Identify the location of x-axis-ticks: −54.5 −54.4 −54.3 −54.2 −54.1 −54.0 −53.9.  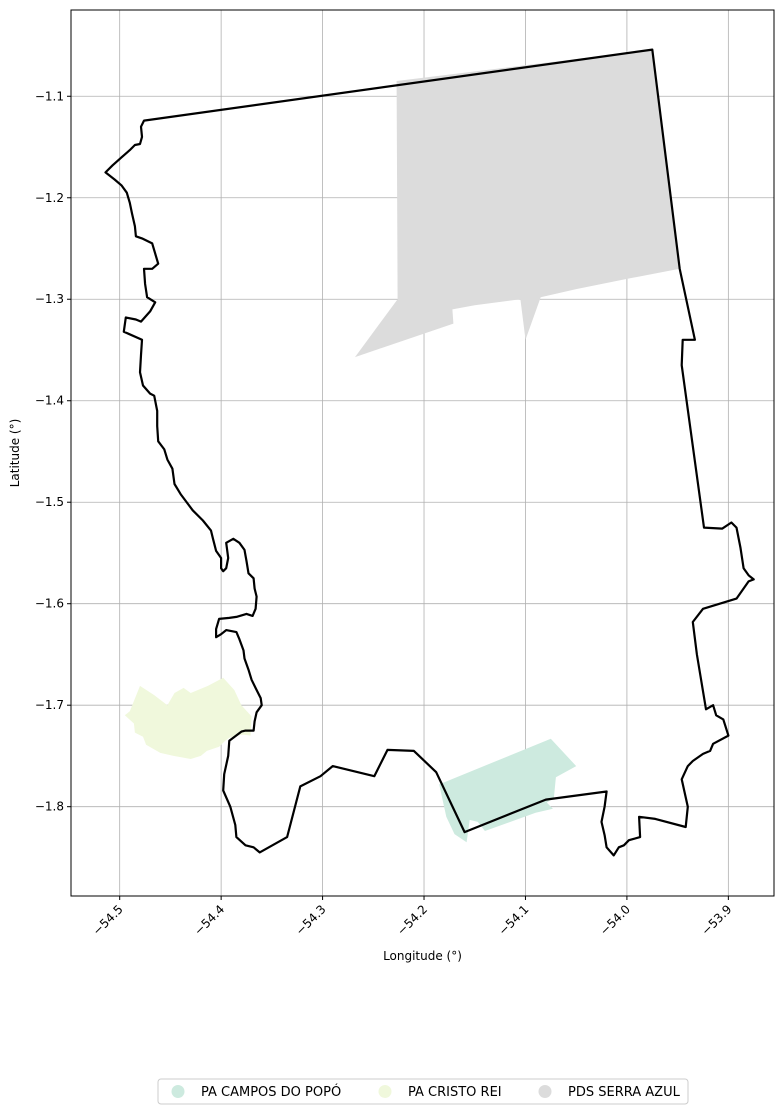
(412, 917).